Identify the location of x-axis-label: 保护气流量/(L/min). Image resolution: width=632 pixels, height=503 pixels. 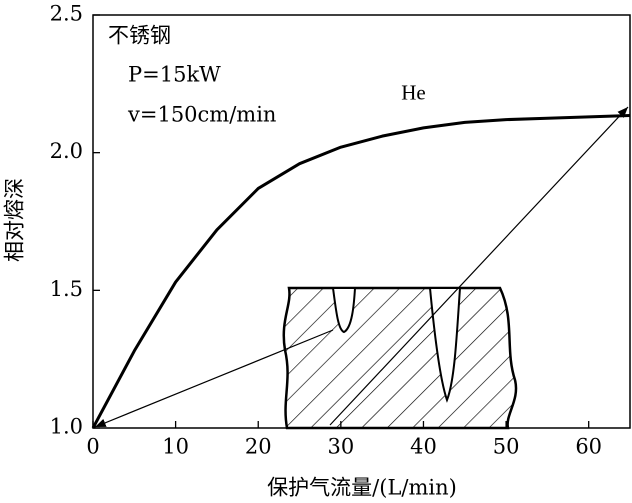
(362, 488).